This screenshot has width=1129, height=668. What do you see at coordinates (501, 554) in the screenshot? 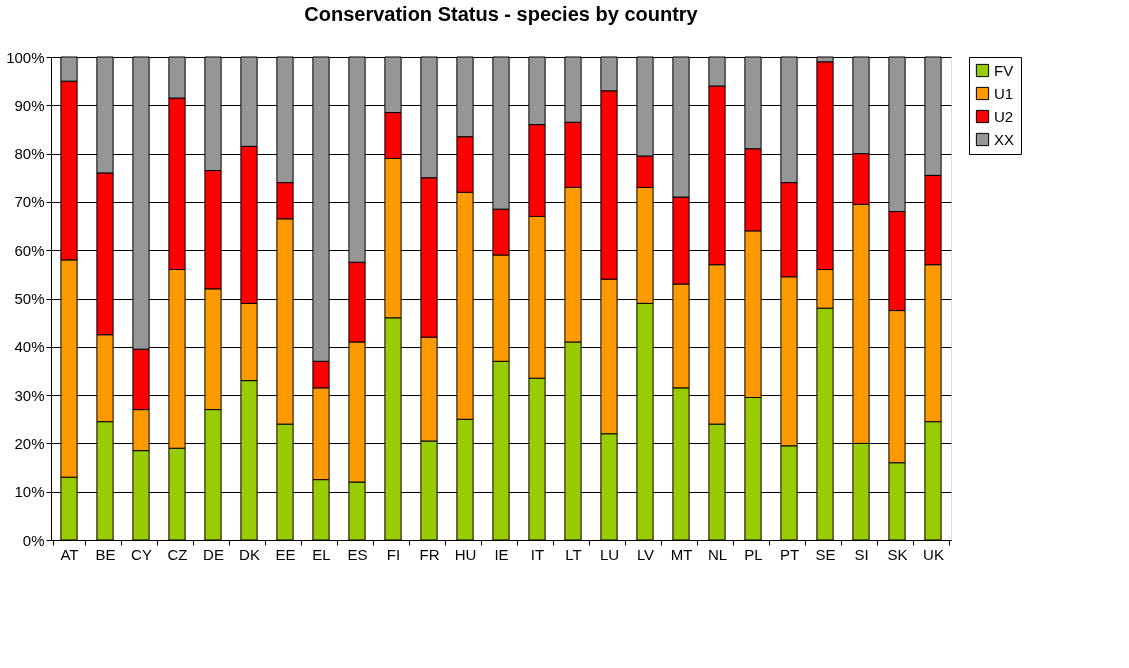
I see `x-tick-label: IE` at bounding box center [501, 554].